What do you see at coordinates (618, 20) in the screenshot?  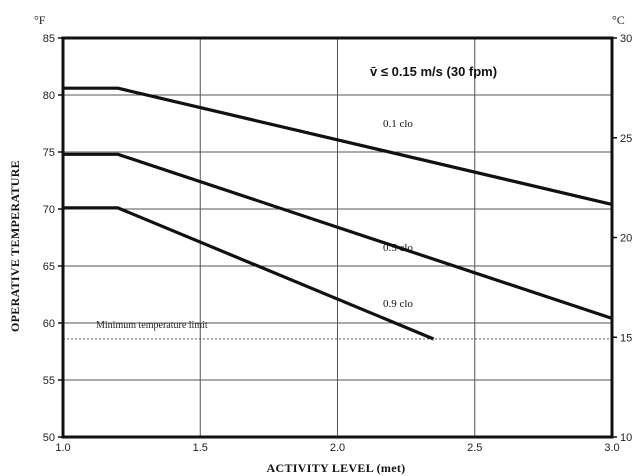 I see `right-unit-label: °C` at bounding box center [618, 20].